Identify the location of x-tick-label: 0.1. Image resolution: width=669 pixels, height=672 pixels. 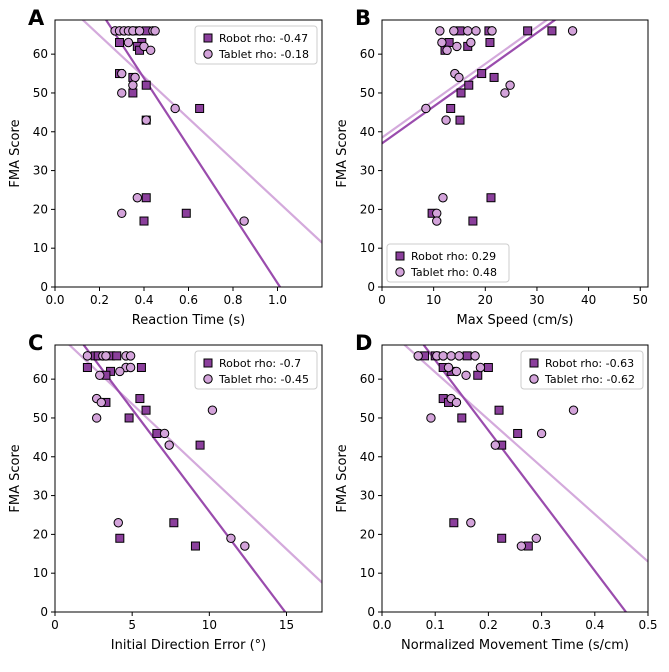
(435, 625).